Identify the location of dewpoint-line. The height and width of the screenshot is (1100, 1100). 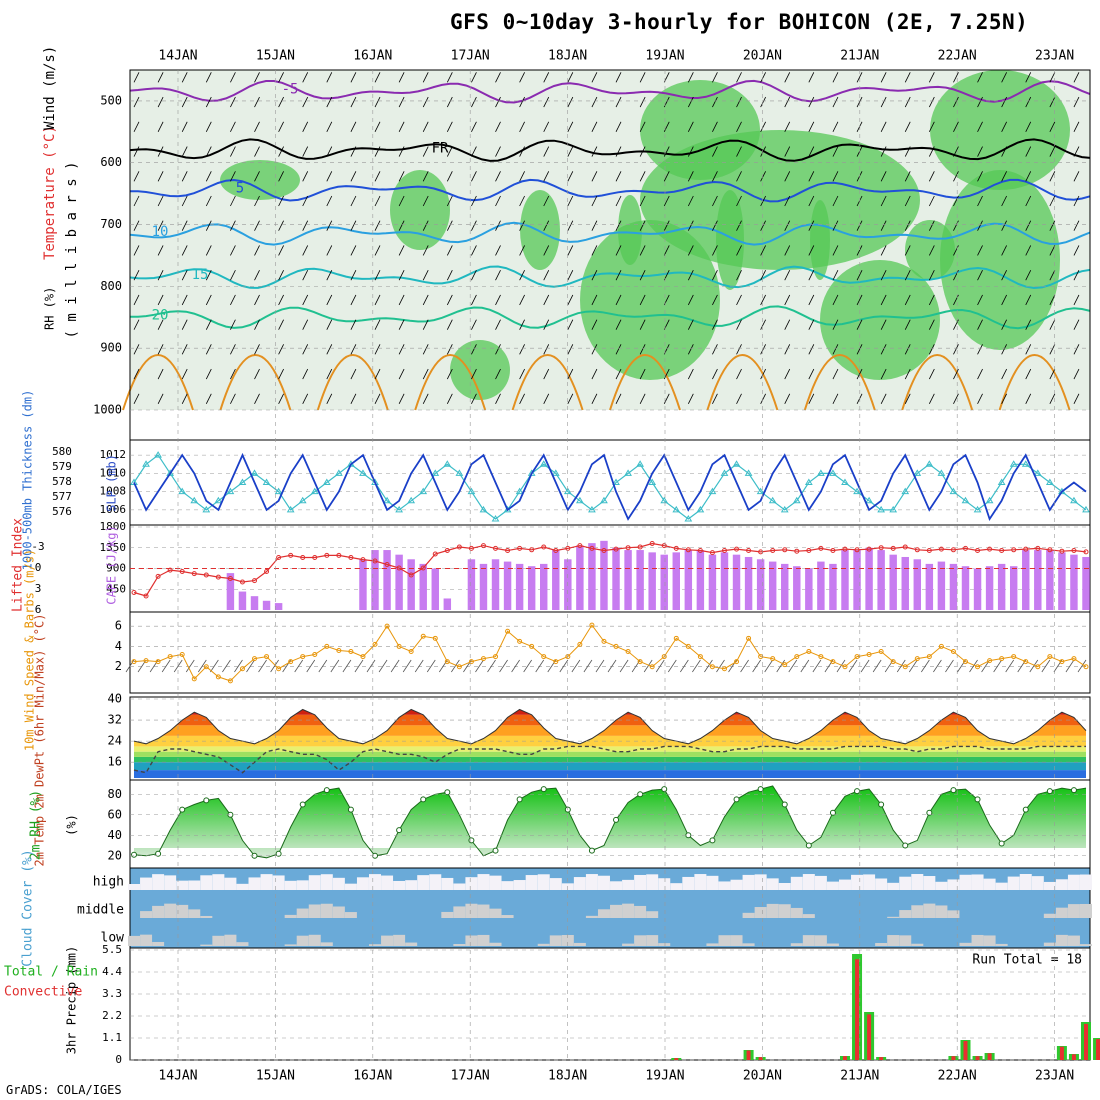
(609, 759).